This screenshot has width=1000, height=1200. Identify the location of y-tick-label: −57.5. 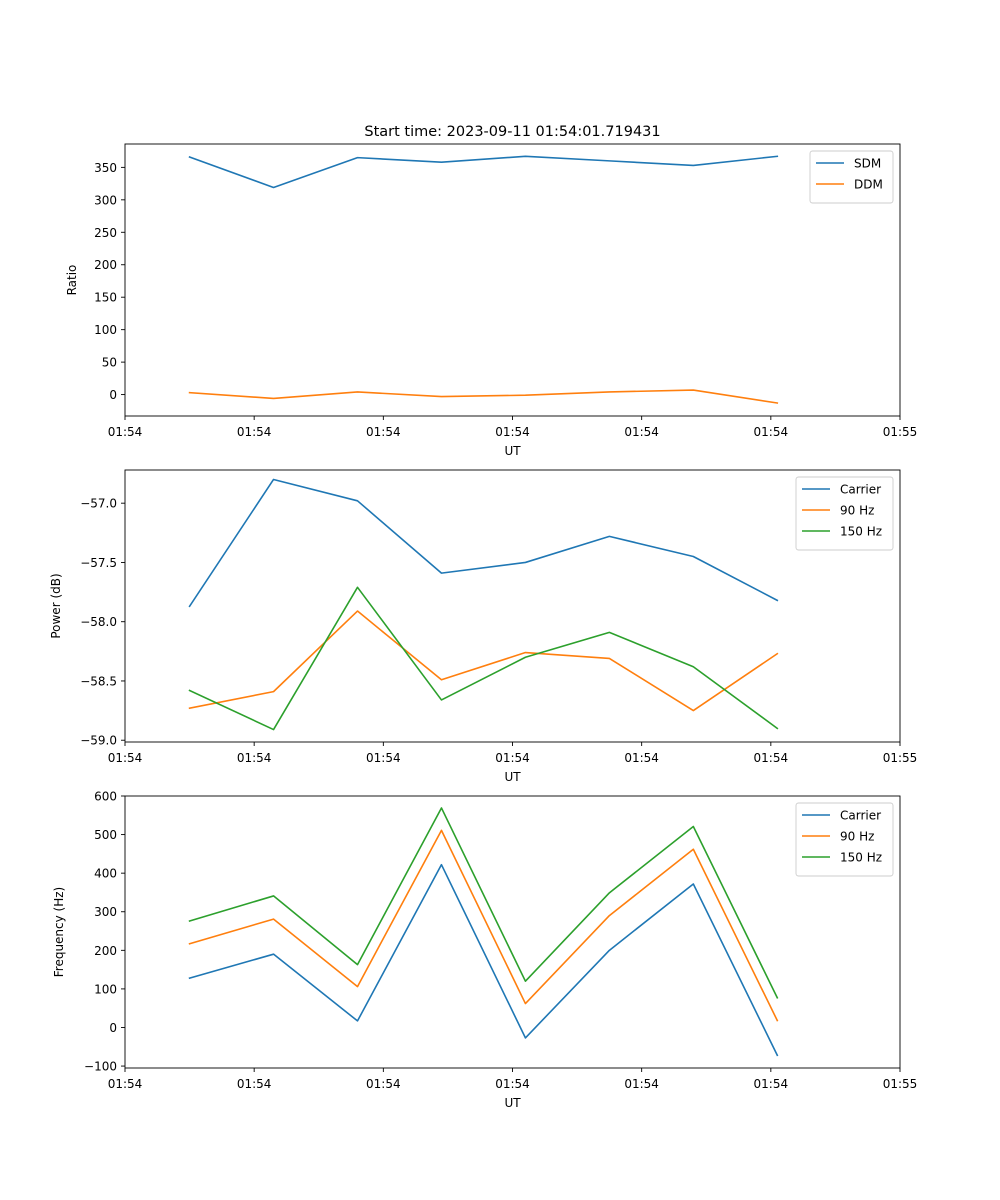
(98, 563).